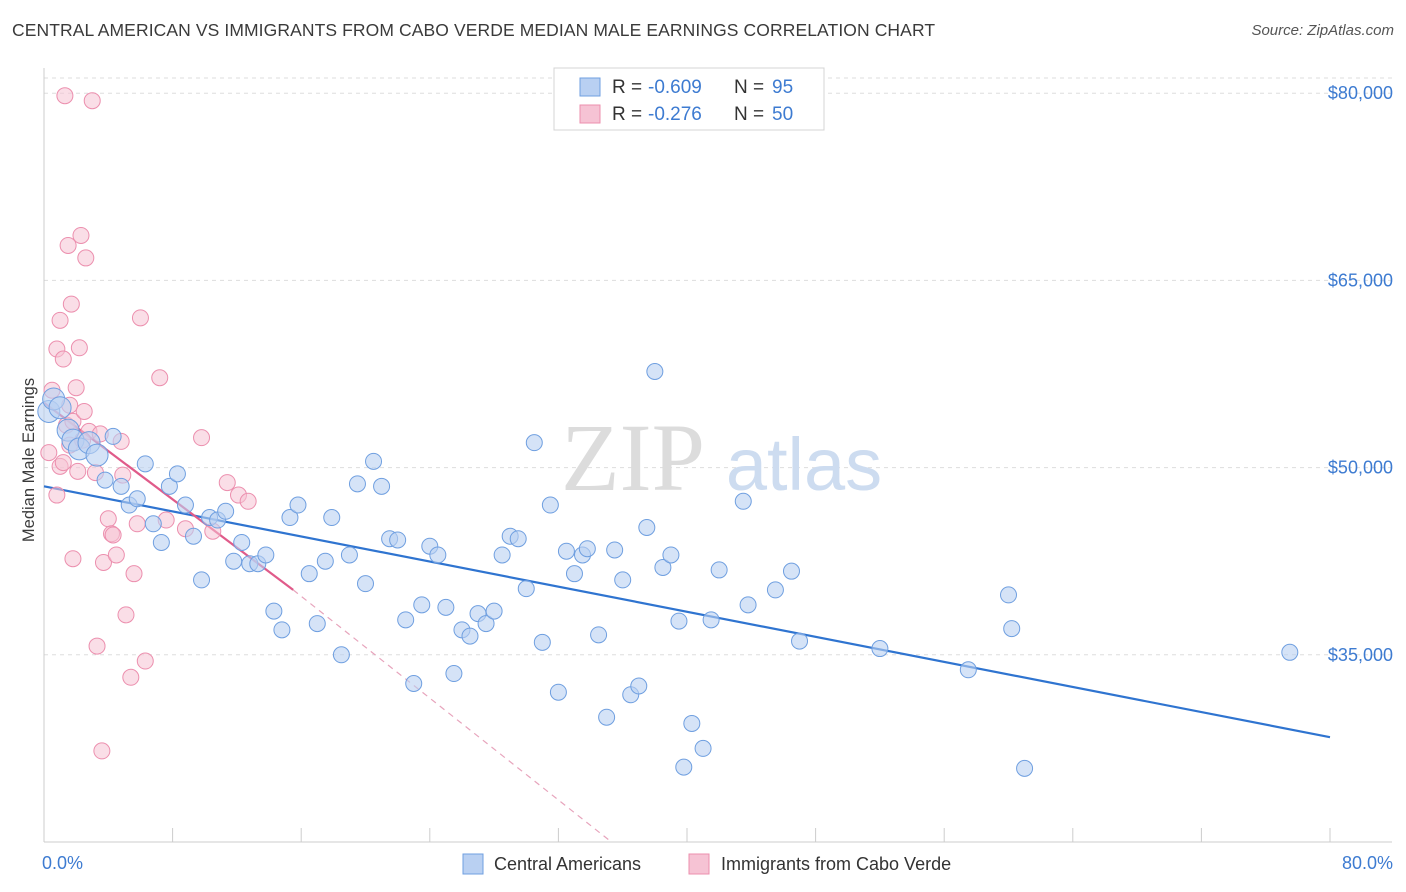 This screenshot has width=1406, height=892. What do you see at coordinates (1360, 655) in the screenshot?
I see `y-tick-label: $35,000` at bounding box center [1360, 655].